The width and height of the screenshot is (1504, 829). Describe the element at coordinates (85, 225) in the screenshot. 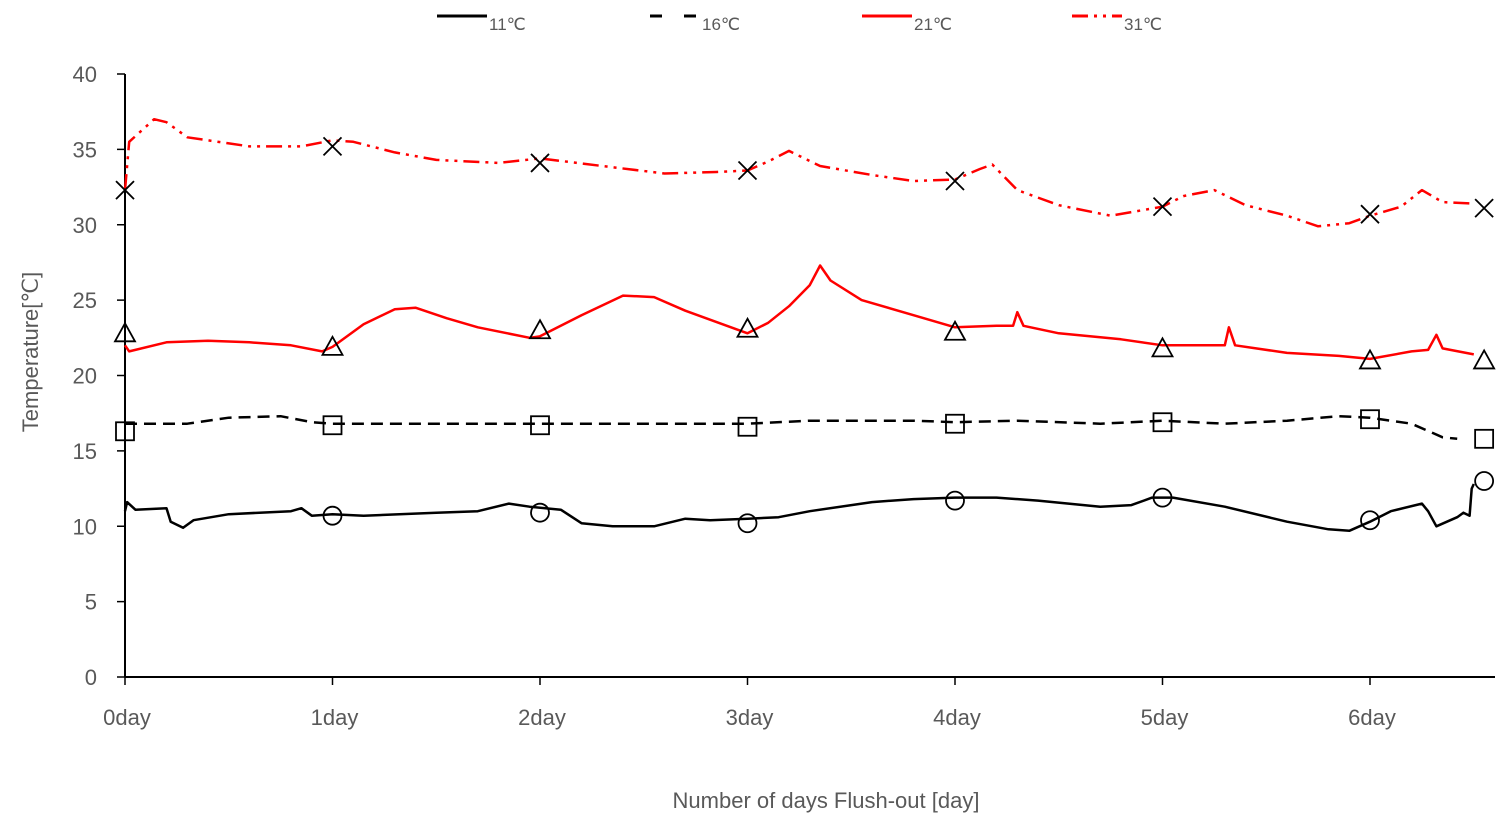

I see `y-tick-label: 30` at that location.